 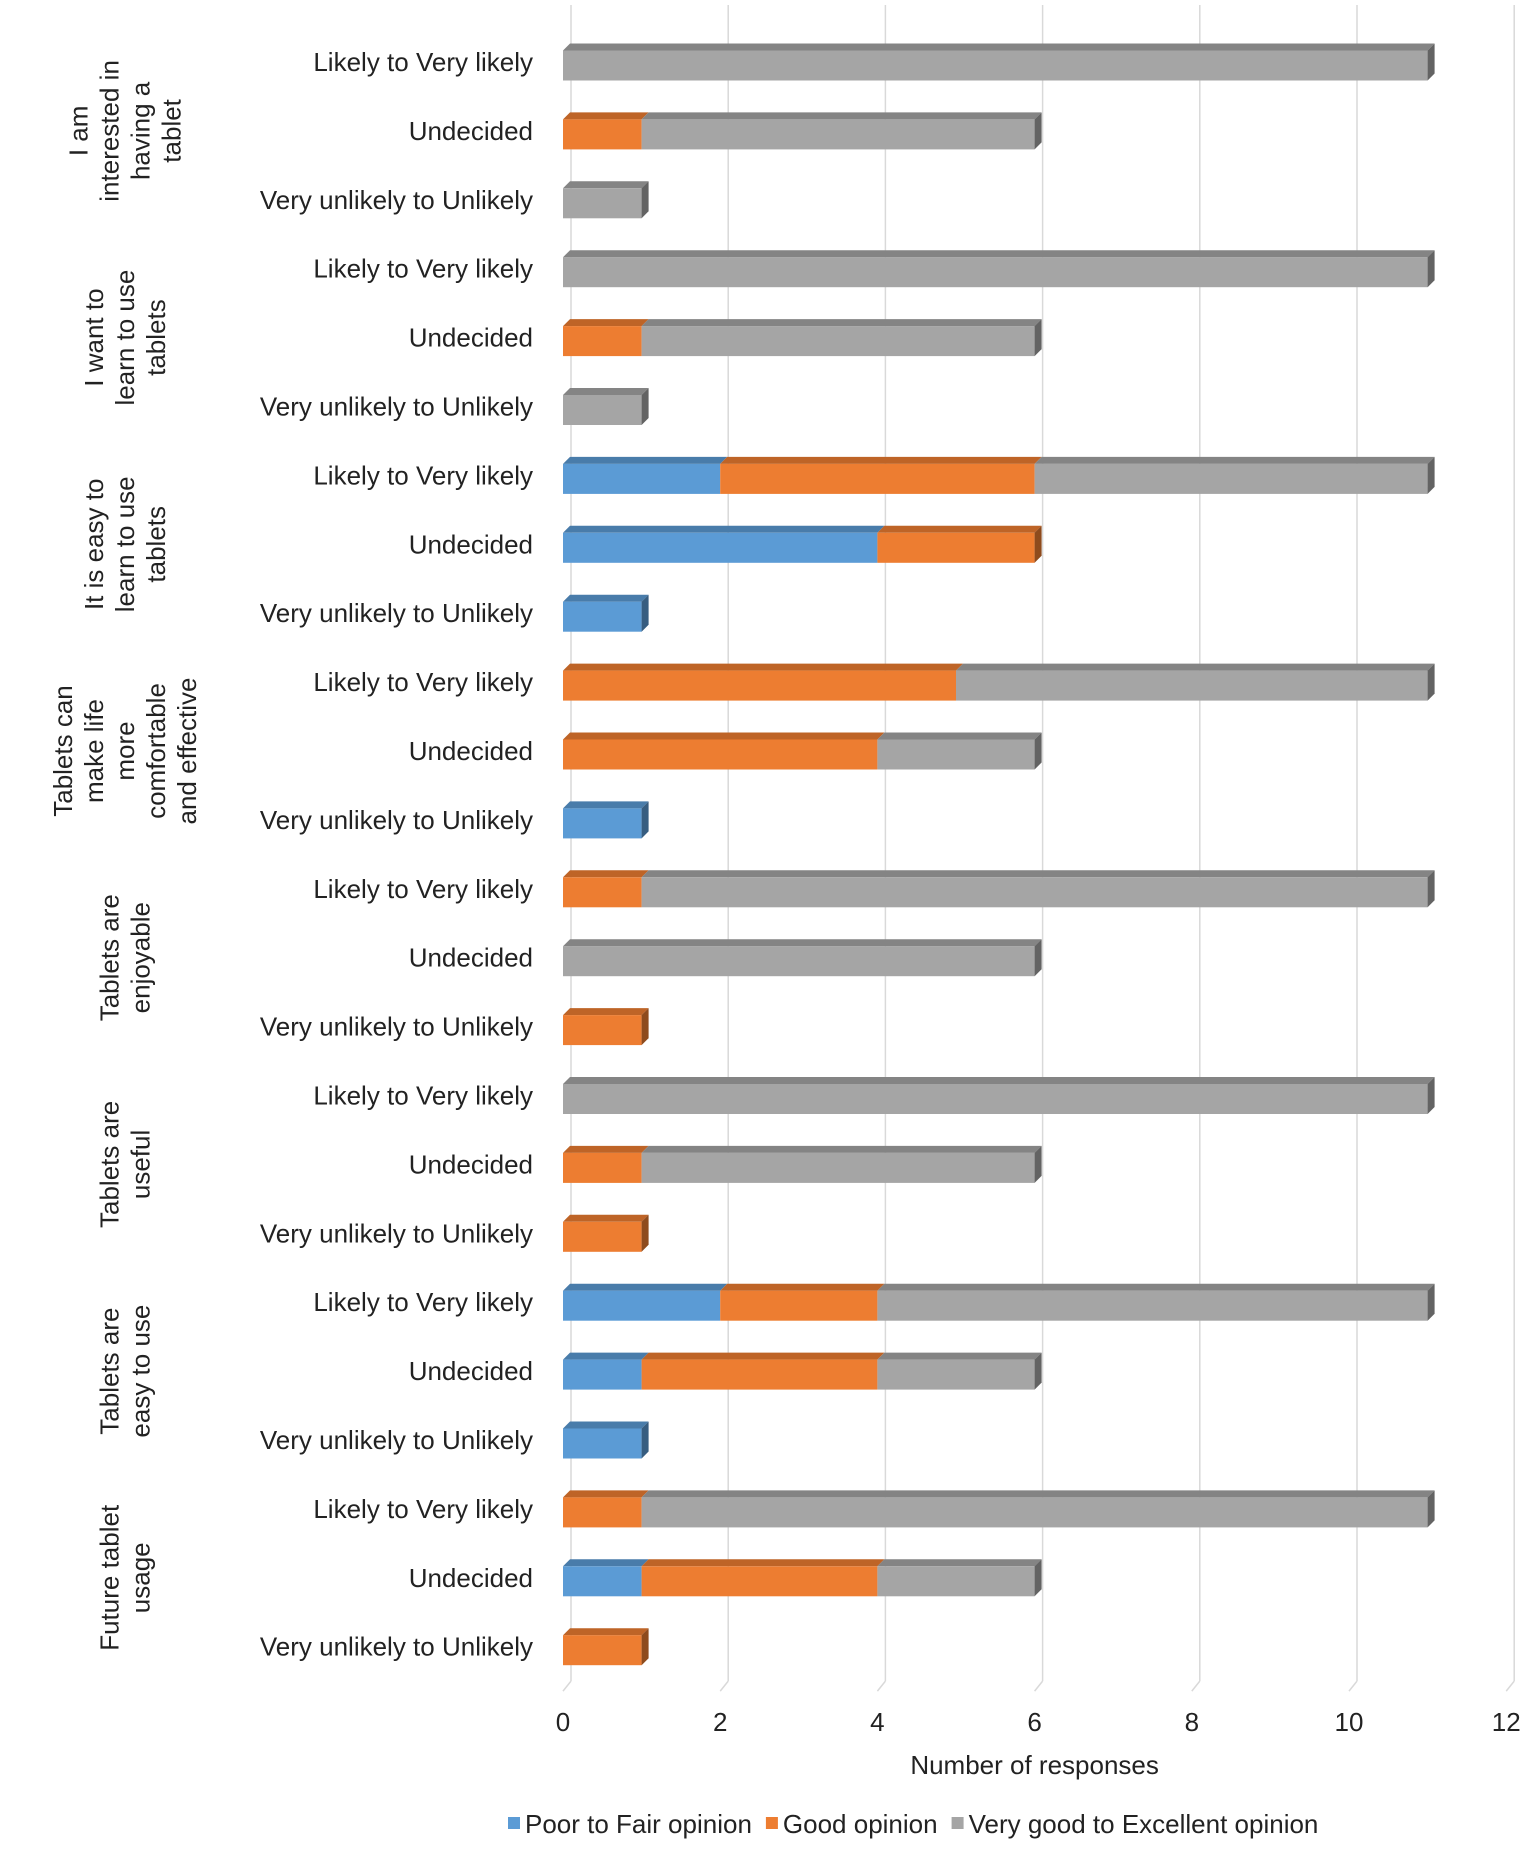 I want to click on group-label-line: comfortable, so click(x=156, y=751).